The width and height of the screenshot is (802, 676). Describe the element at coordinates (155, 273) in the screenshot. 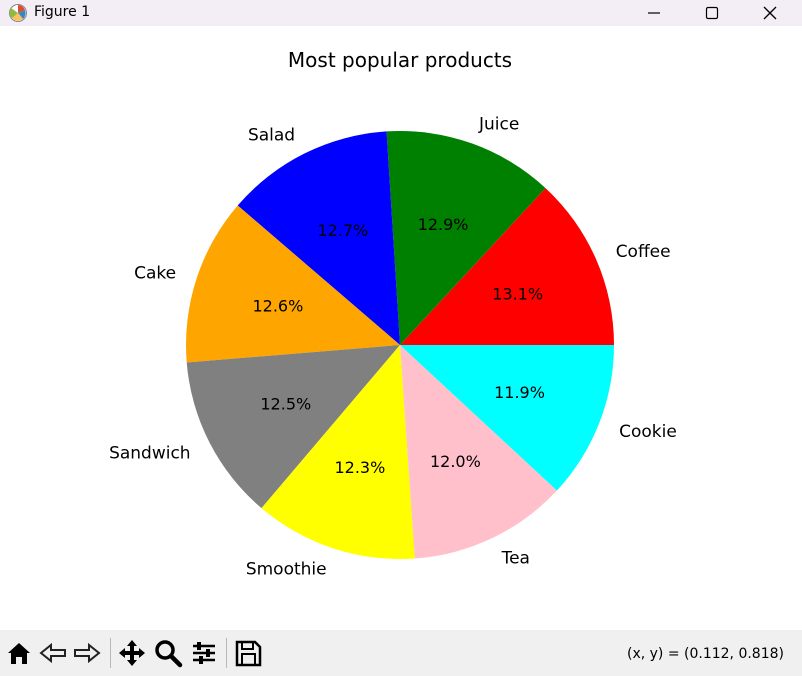

I see `slice-label-cake: Cake` at that location.